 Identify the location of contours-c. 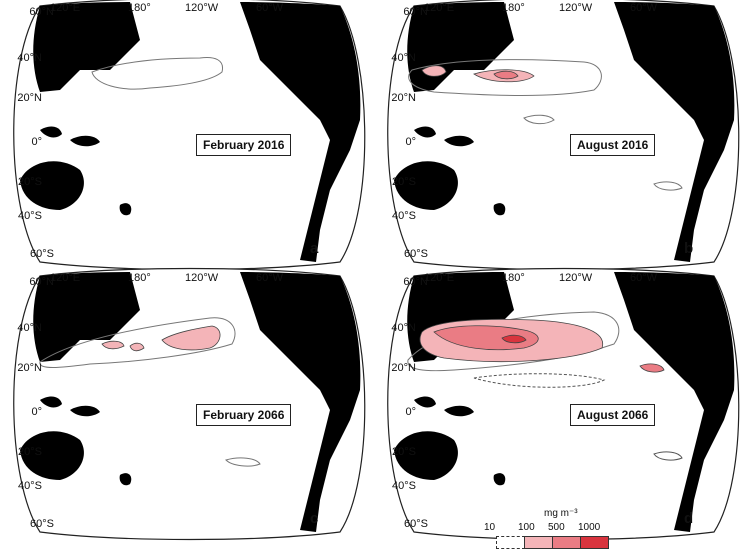
(150, 392).